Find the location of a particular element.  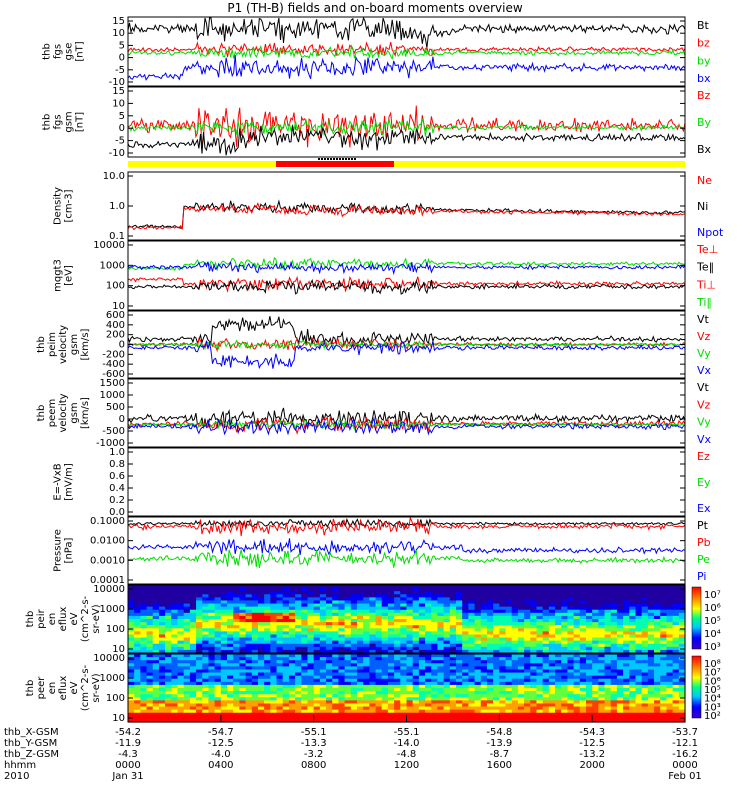

bt-line is located at coordinates (406, 32).